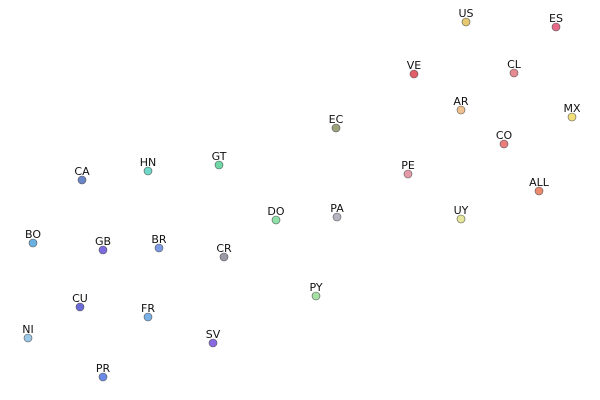 The height and width of the screenshot is (400, 600). I want to click on data-point-ca: CA, so click(82, 175).